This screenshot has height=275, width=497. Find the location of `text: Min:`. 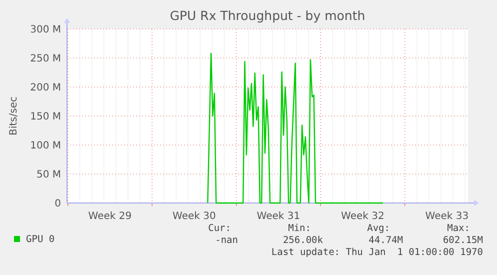

text: Min: is located at coordinates (299, 228).